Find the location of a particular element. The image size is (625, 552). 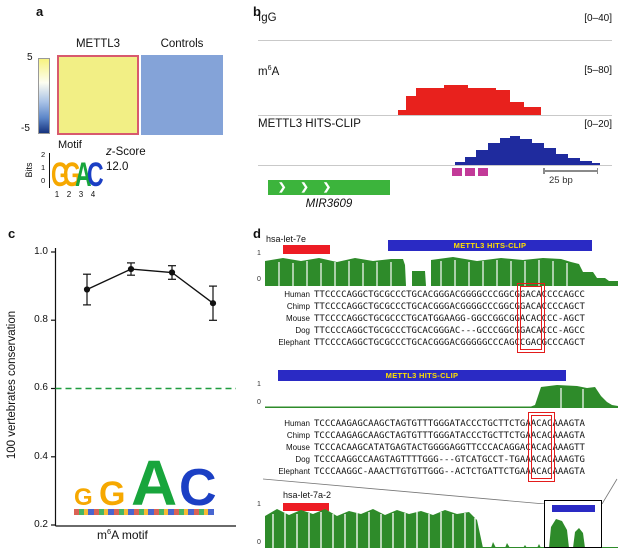

xlabel-pre: m is located at coordinates (102, 535).